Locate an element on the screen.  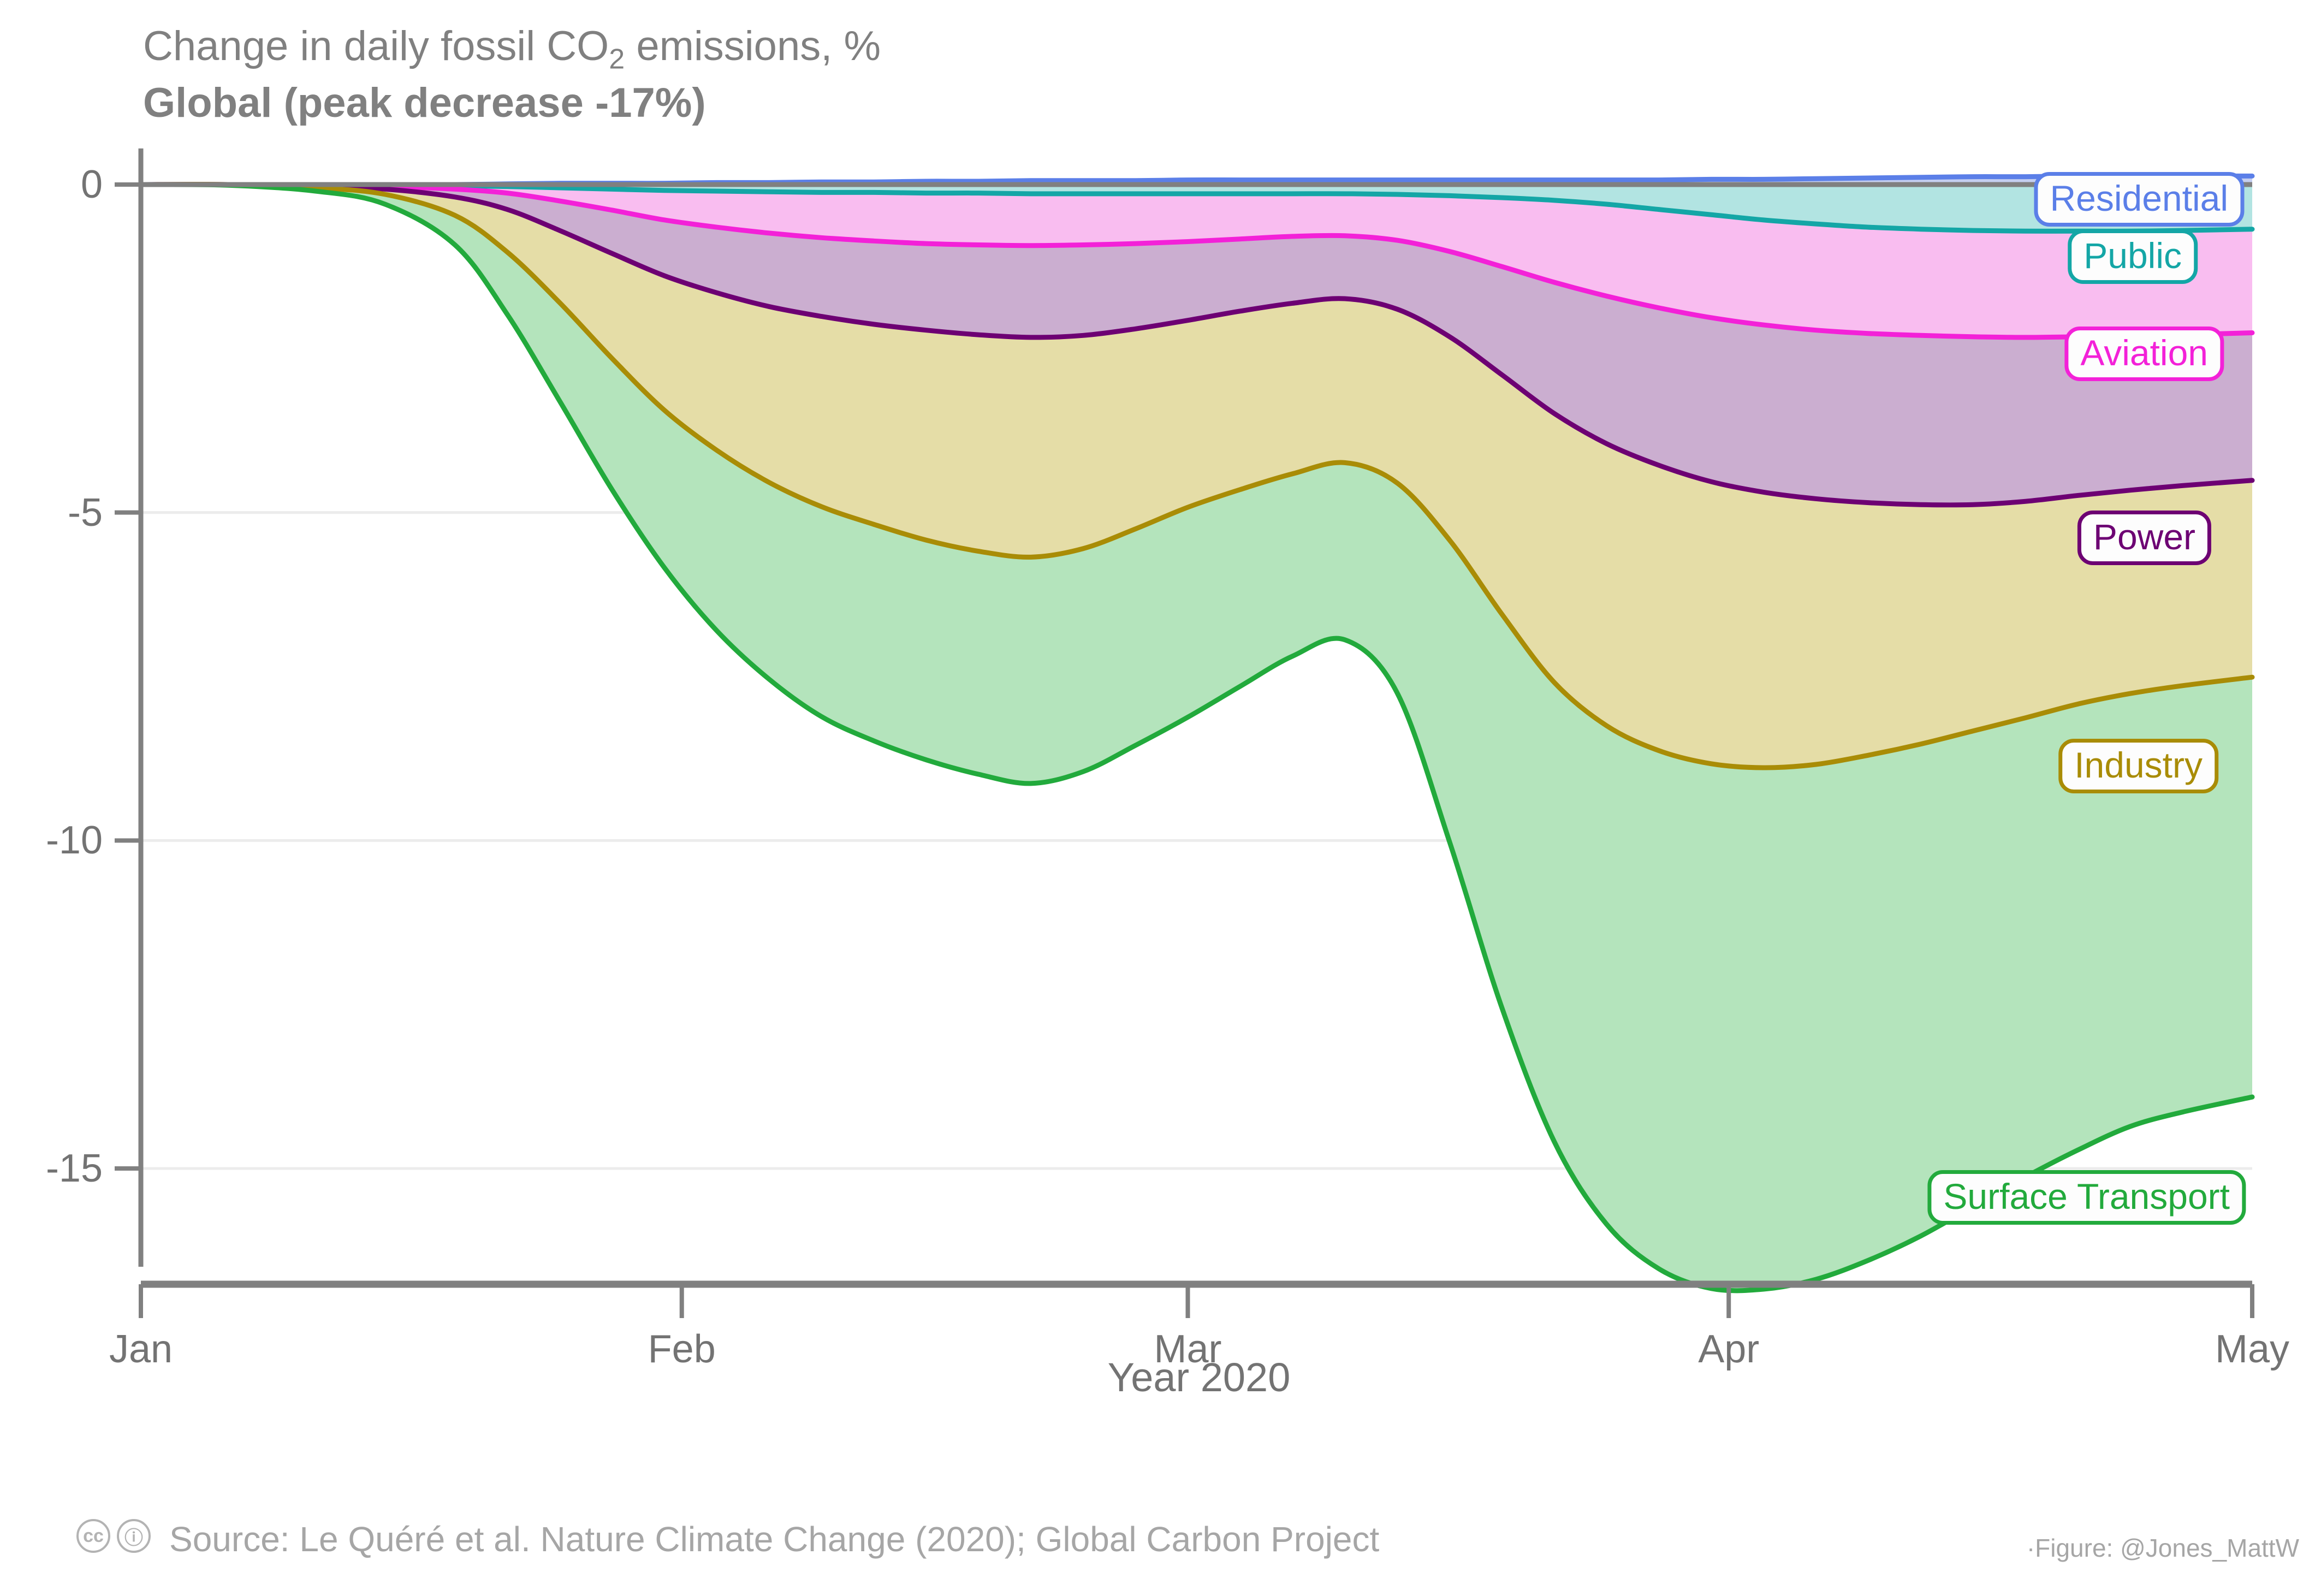
area-aviation is located at coordinates (1196, 260).